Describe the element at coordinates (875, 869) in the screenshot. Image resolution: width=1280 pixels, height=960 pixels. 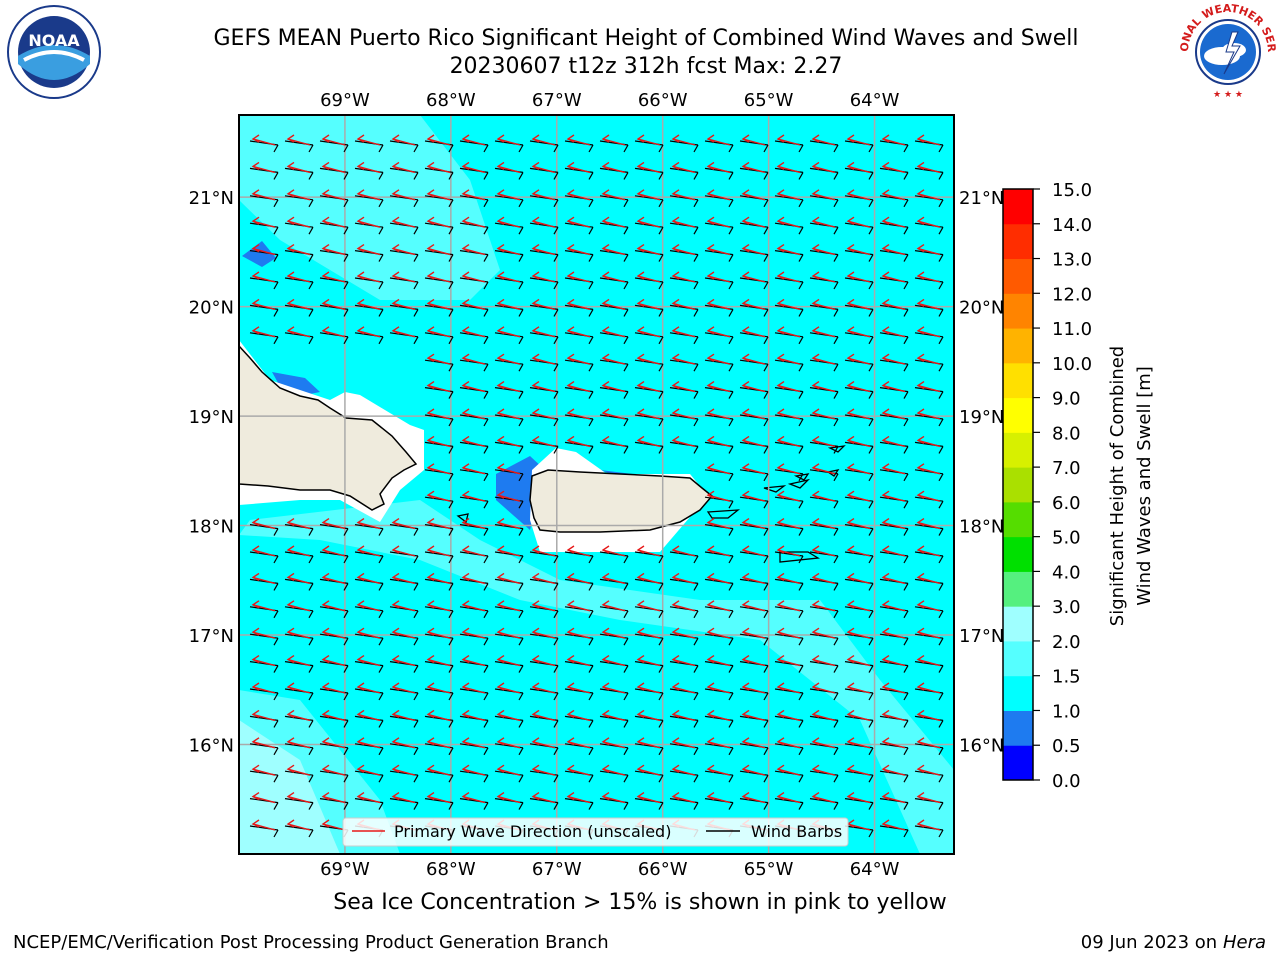
I see `lon-tick-label: 64°W` at that location.